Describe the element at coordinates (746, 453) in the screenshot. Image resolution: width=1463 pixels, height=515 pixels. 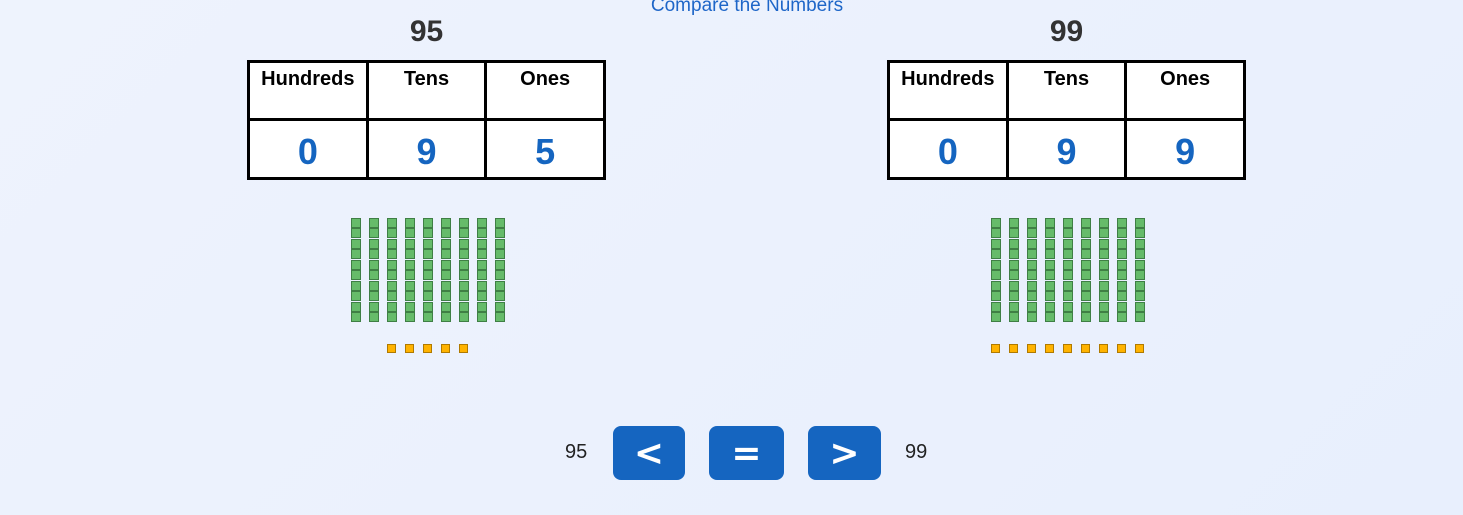
I see `equal-button: =` at that location.